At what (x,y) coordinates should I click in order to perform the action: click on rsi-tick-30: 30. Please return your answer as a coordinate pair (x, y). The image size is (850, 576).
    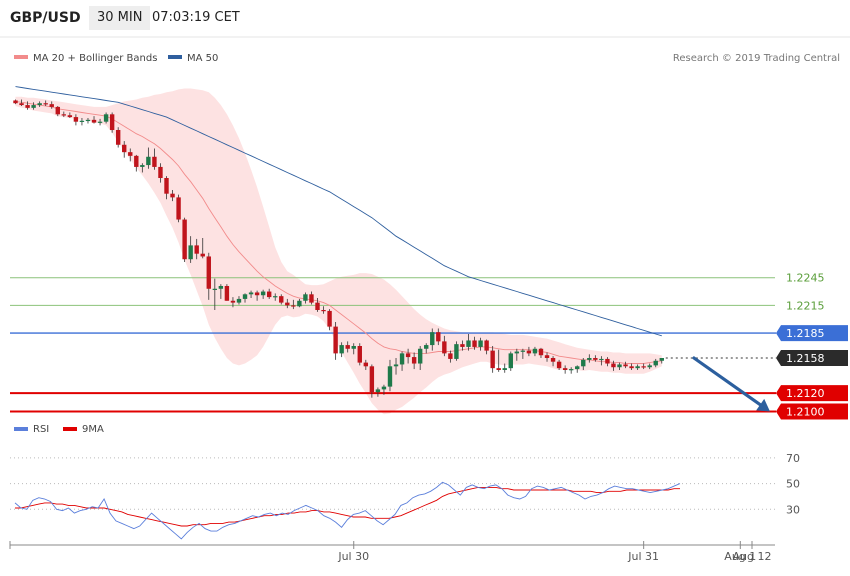
    Looking at the image, I should click on (793, 509).